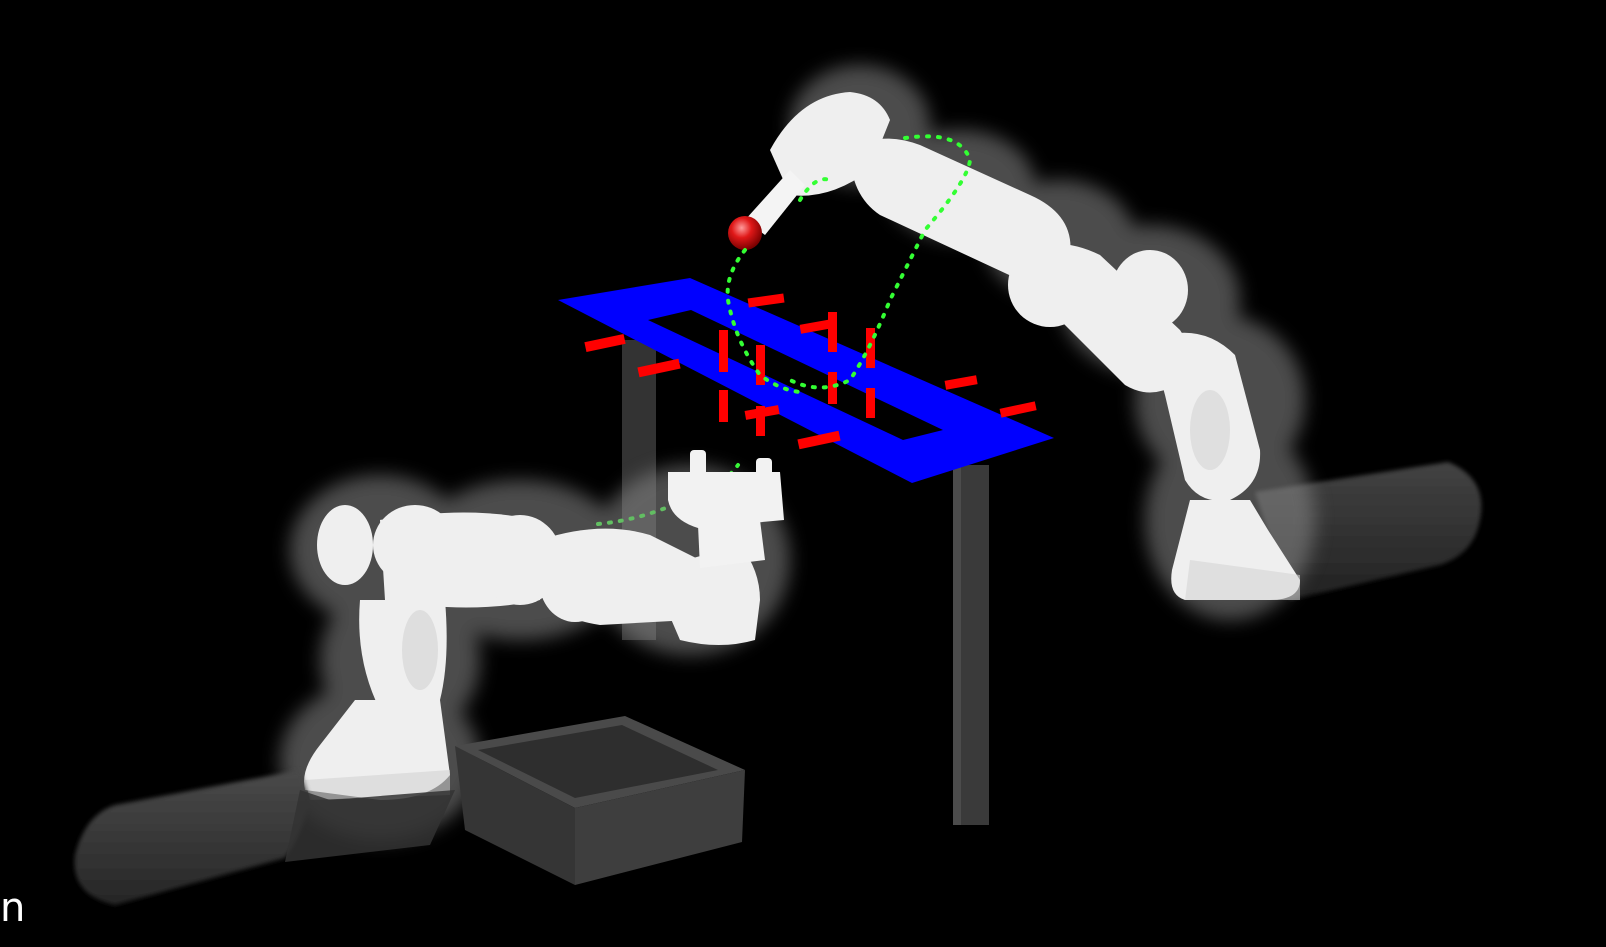  Describe the element at coordinates (13, 908) in the screenshot. I see `caption-text: n` at that location.